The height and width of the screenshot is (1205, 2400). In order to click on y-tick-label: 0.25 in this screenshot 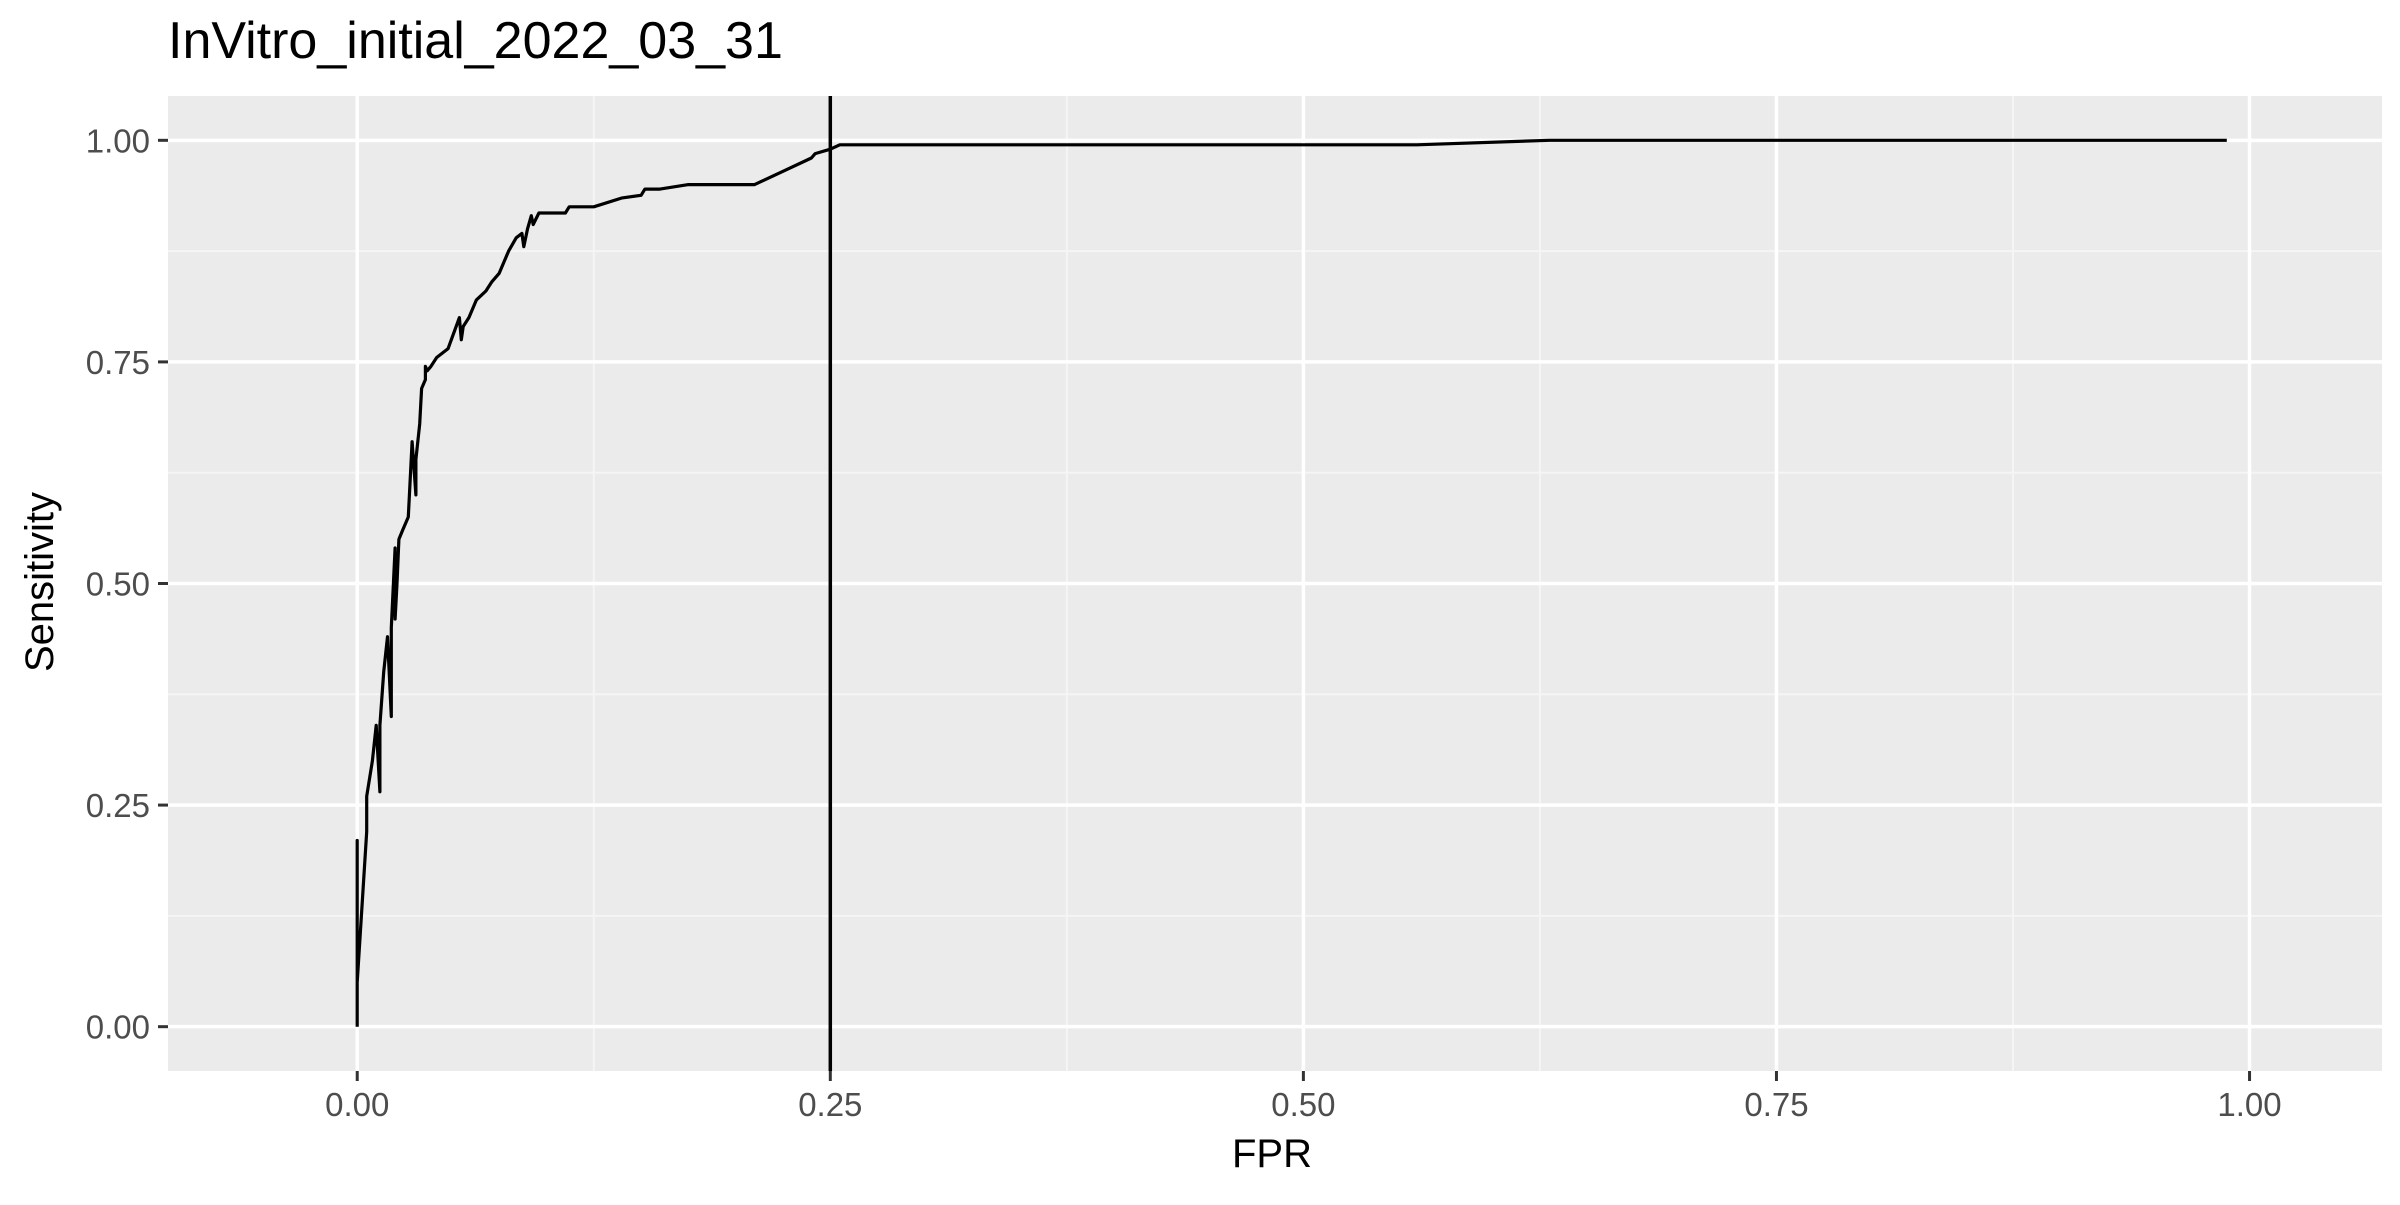, I will do `click(118, 805)`.